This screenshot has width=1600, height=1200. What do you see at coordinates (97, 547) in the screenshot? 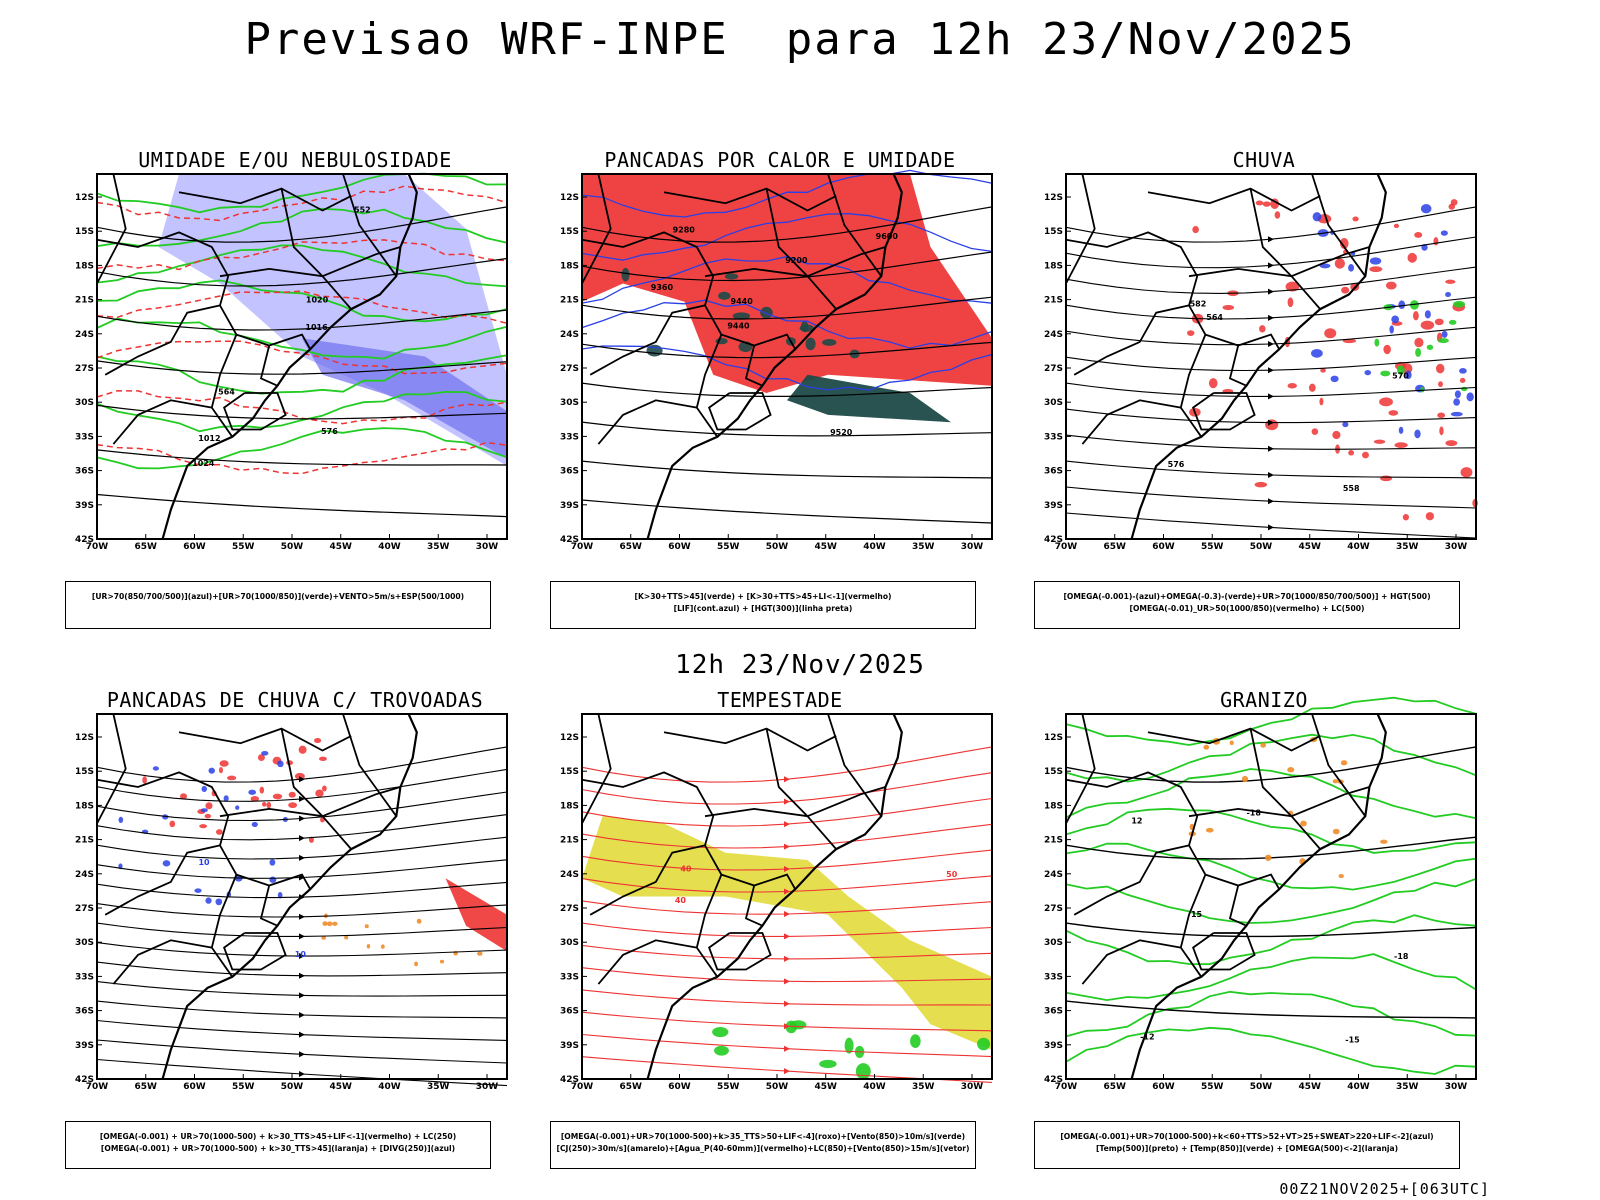
I see `lon-label: 70W` at bounding box center [97, 547].